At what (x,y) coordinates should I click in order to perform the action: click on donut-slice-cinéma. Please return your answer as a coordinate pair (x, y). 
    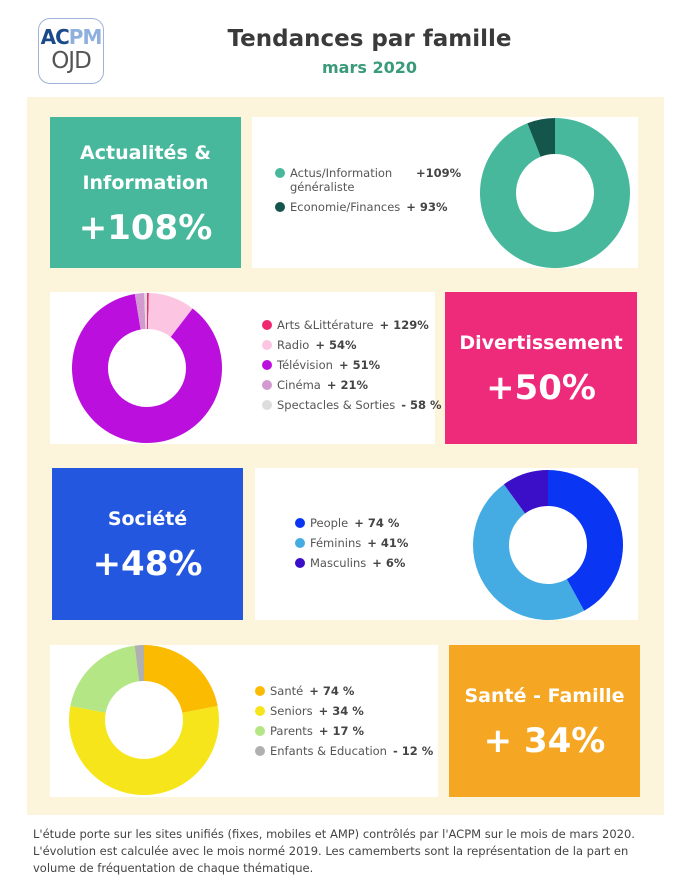
    Looking at the image, I should click on (140, 311).